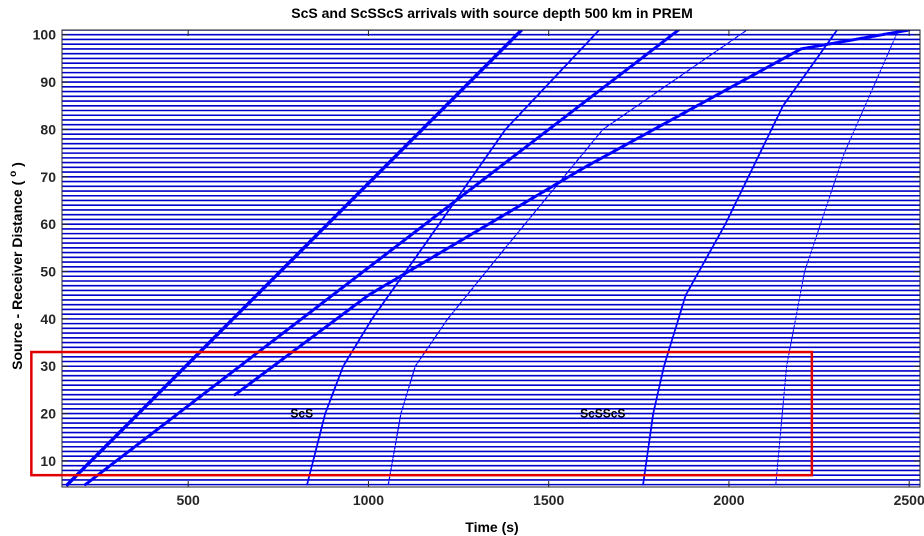 The image size is (924, 536). I want to click on y-tick-label: 70, so click(48, 177).